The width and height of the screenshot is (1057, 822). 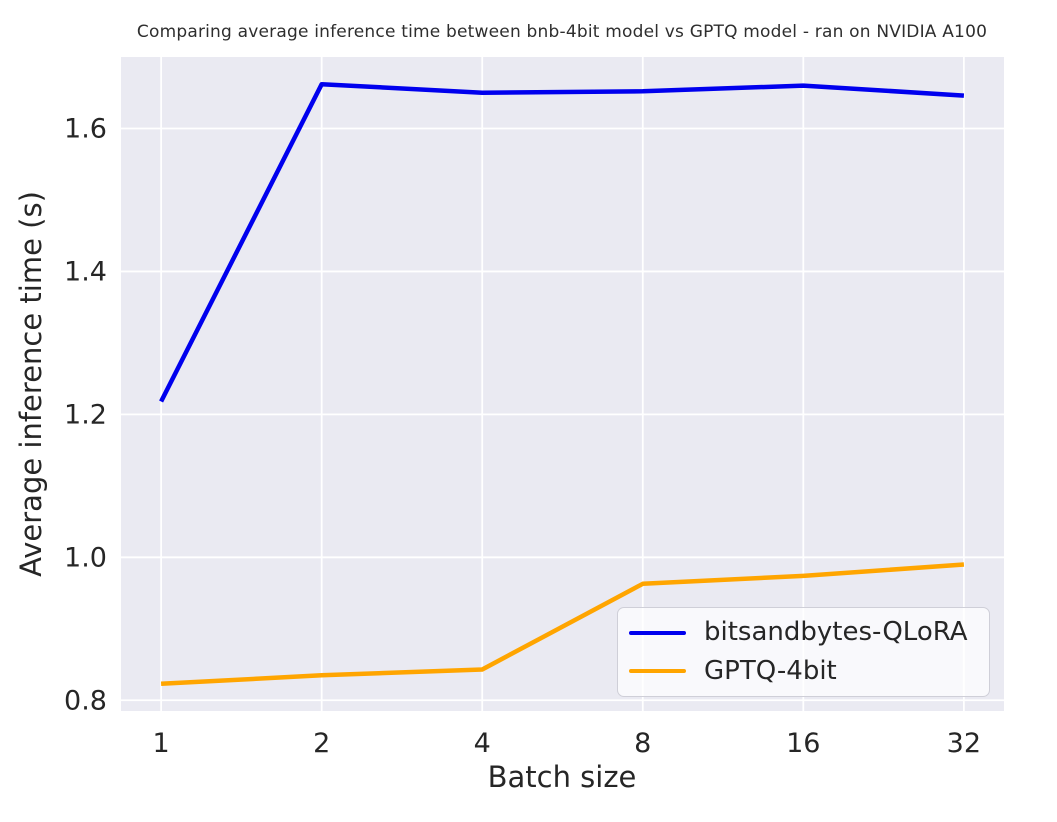 I want to click on y-tick-label: 0.8, so click(x=85, y=700).